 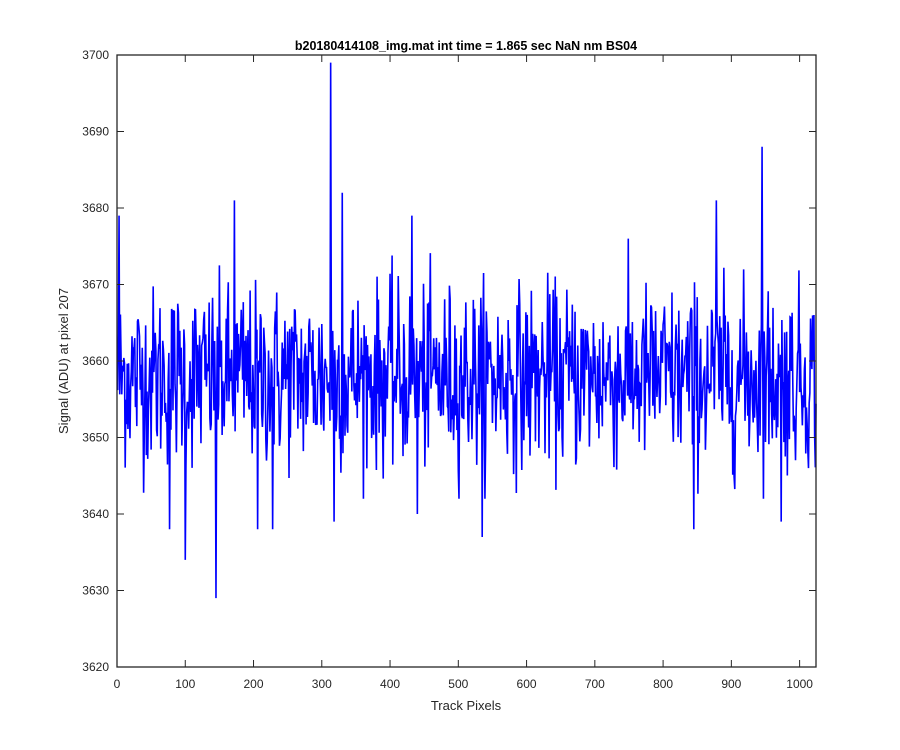 I want to click on x-tick-label: 700, so click(x=595, y=684).